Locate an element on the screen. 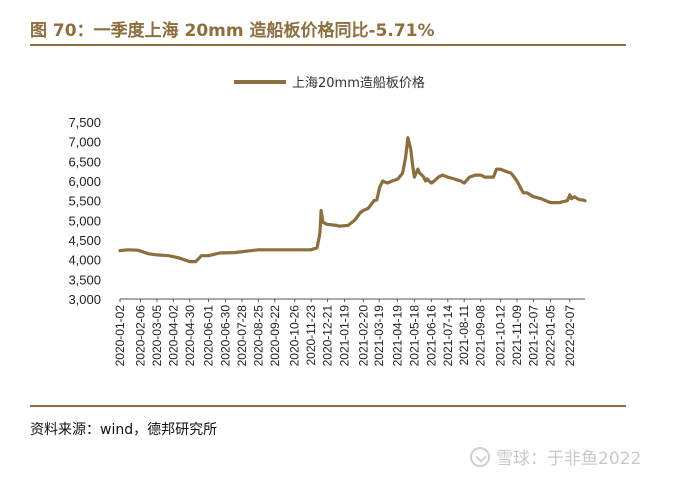 Image resolution: width=678 pixels, height=478 pixels. x-tick-label: 2020-04-02 is located at coordinates (173, 336).